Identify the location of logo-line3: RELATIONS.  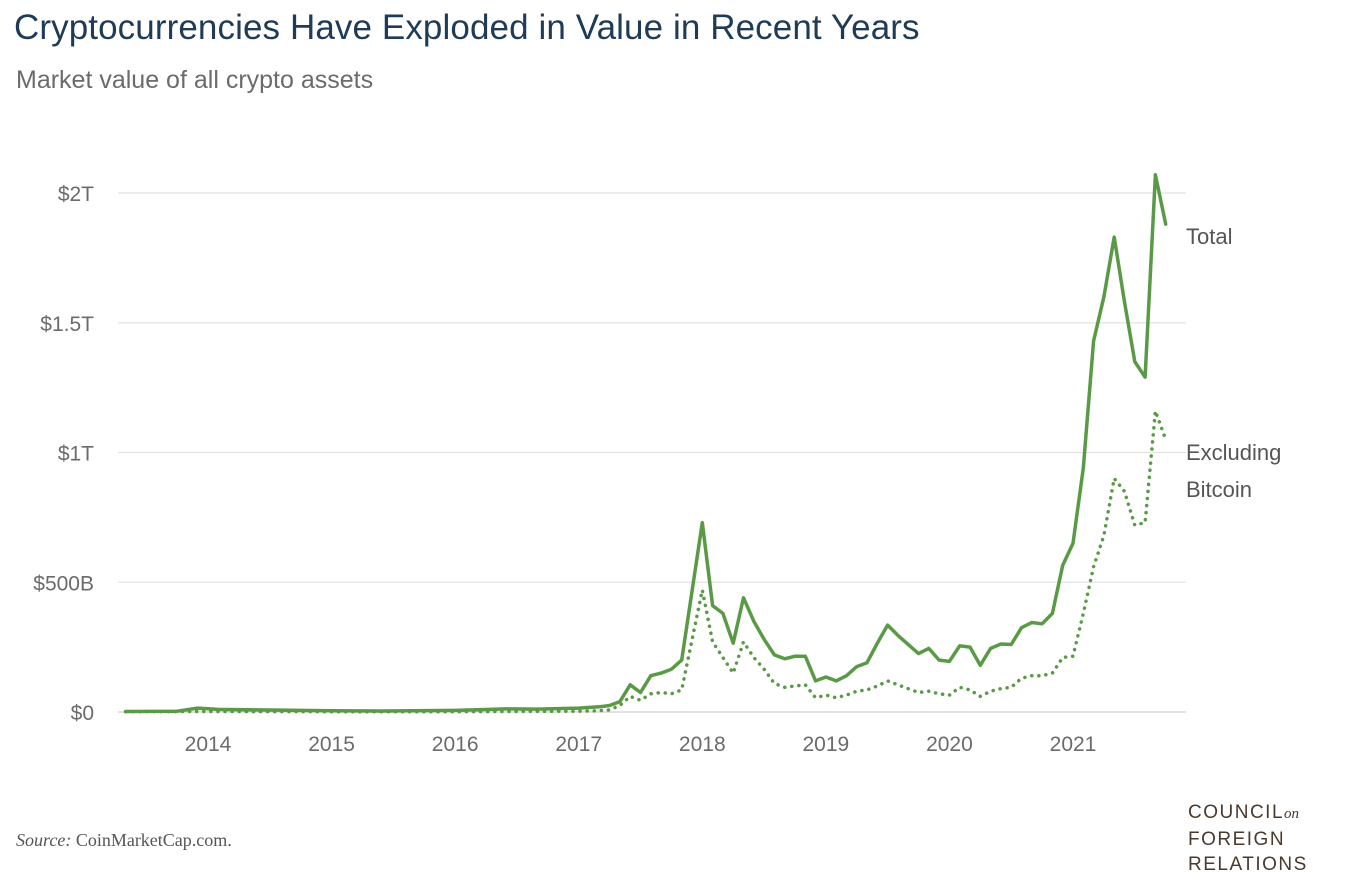
(1248, 864).